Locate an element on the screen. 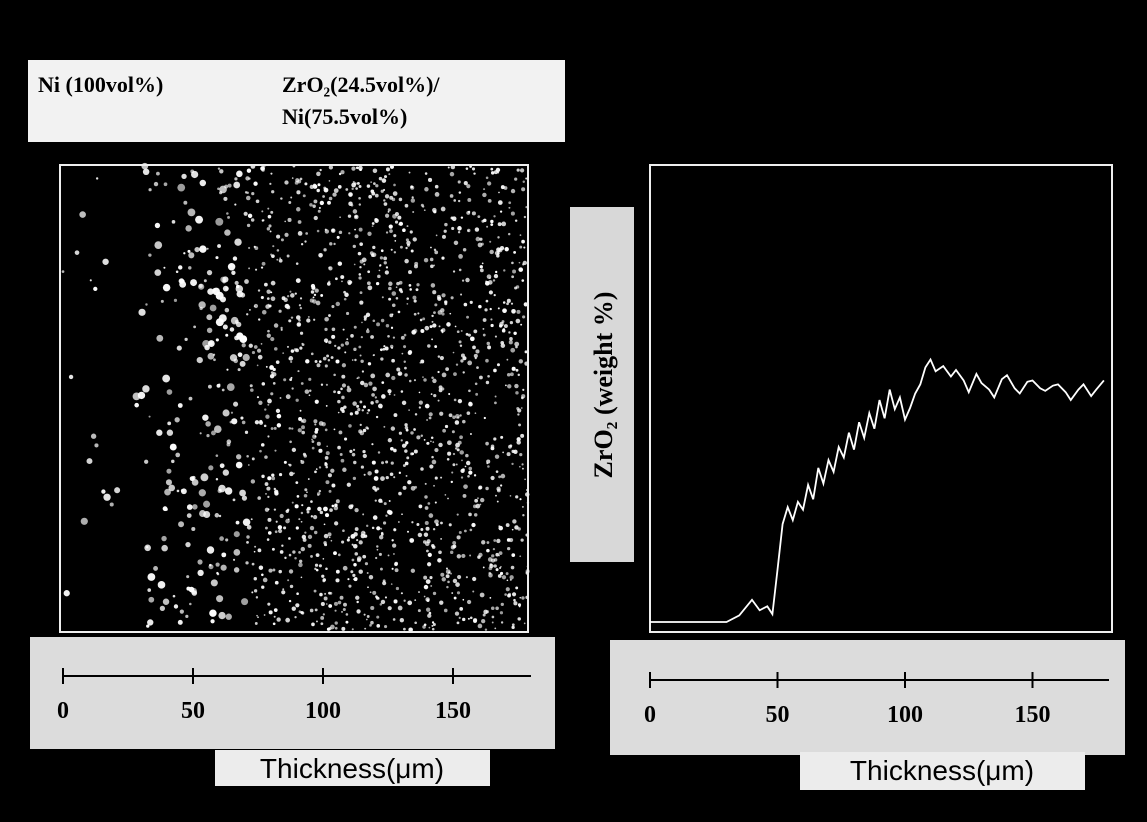 This screenshot has height=822, width=1147. xlabel-box is located at coordinates (942, 771).